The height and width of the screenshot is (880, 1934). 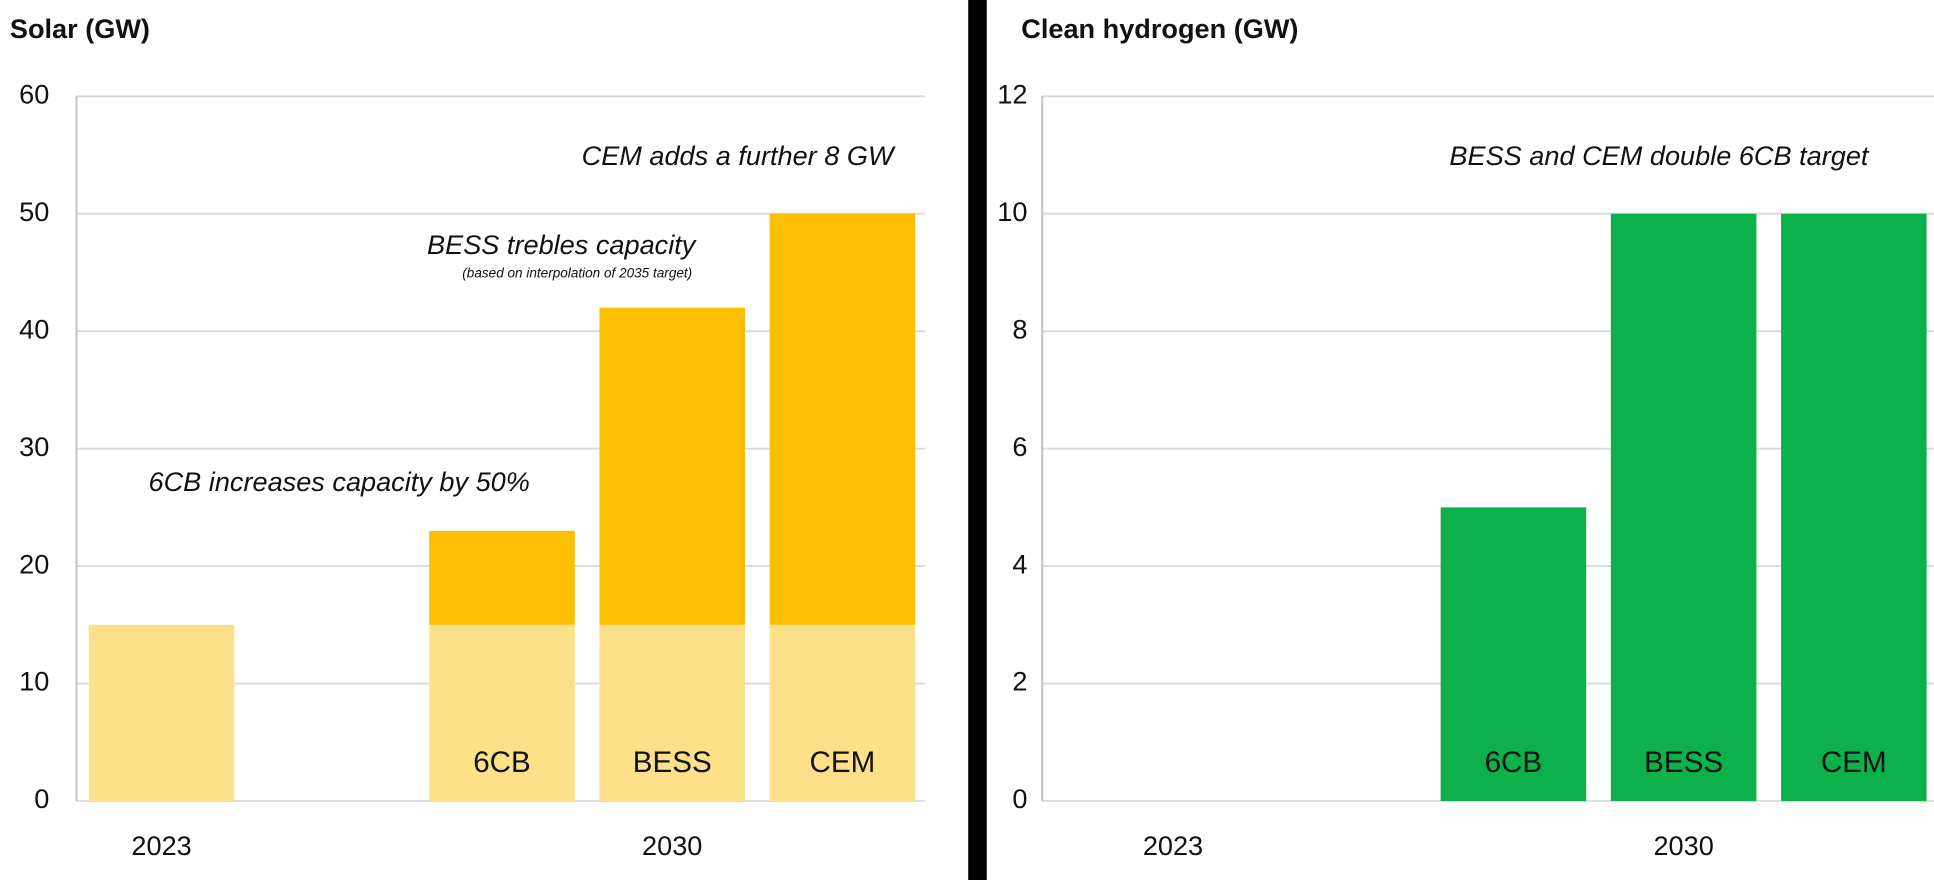 What do you see at coordinates (34, 93) in the screenshot?
I see `y-tick-label: 60` at bounding box center [34, 93].